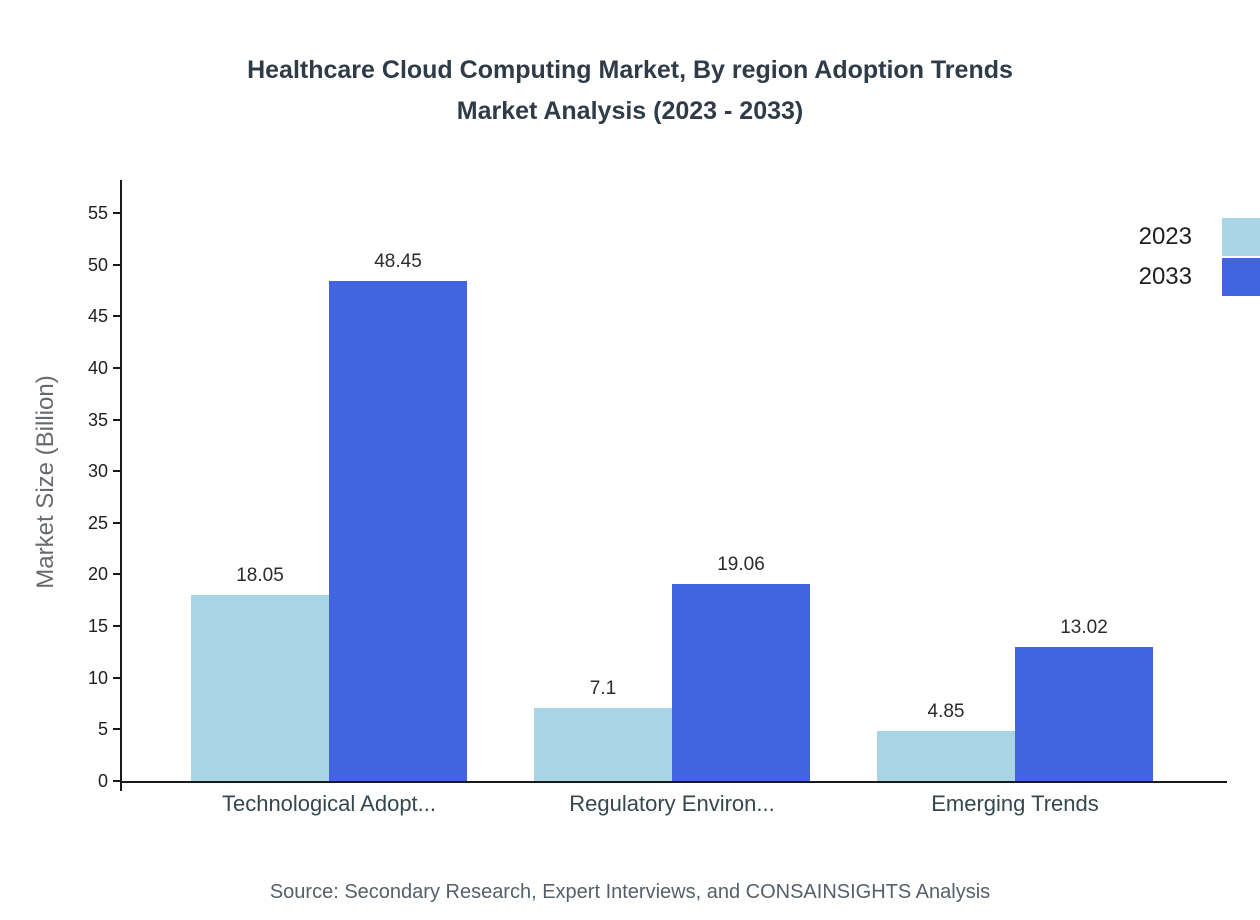 This screenshot has height=920, width=1260. What do you see at coordinates (398, 531) in the screenshot?
I see `bar-2033-group1` at bounding box center [398, 531].